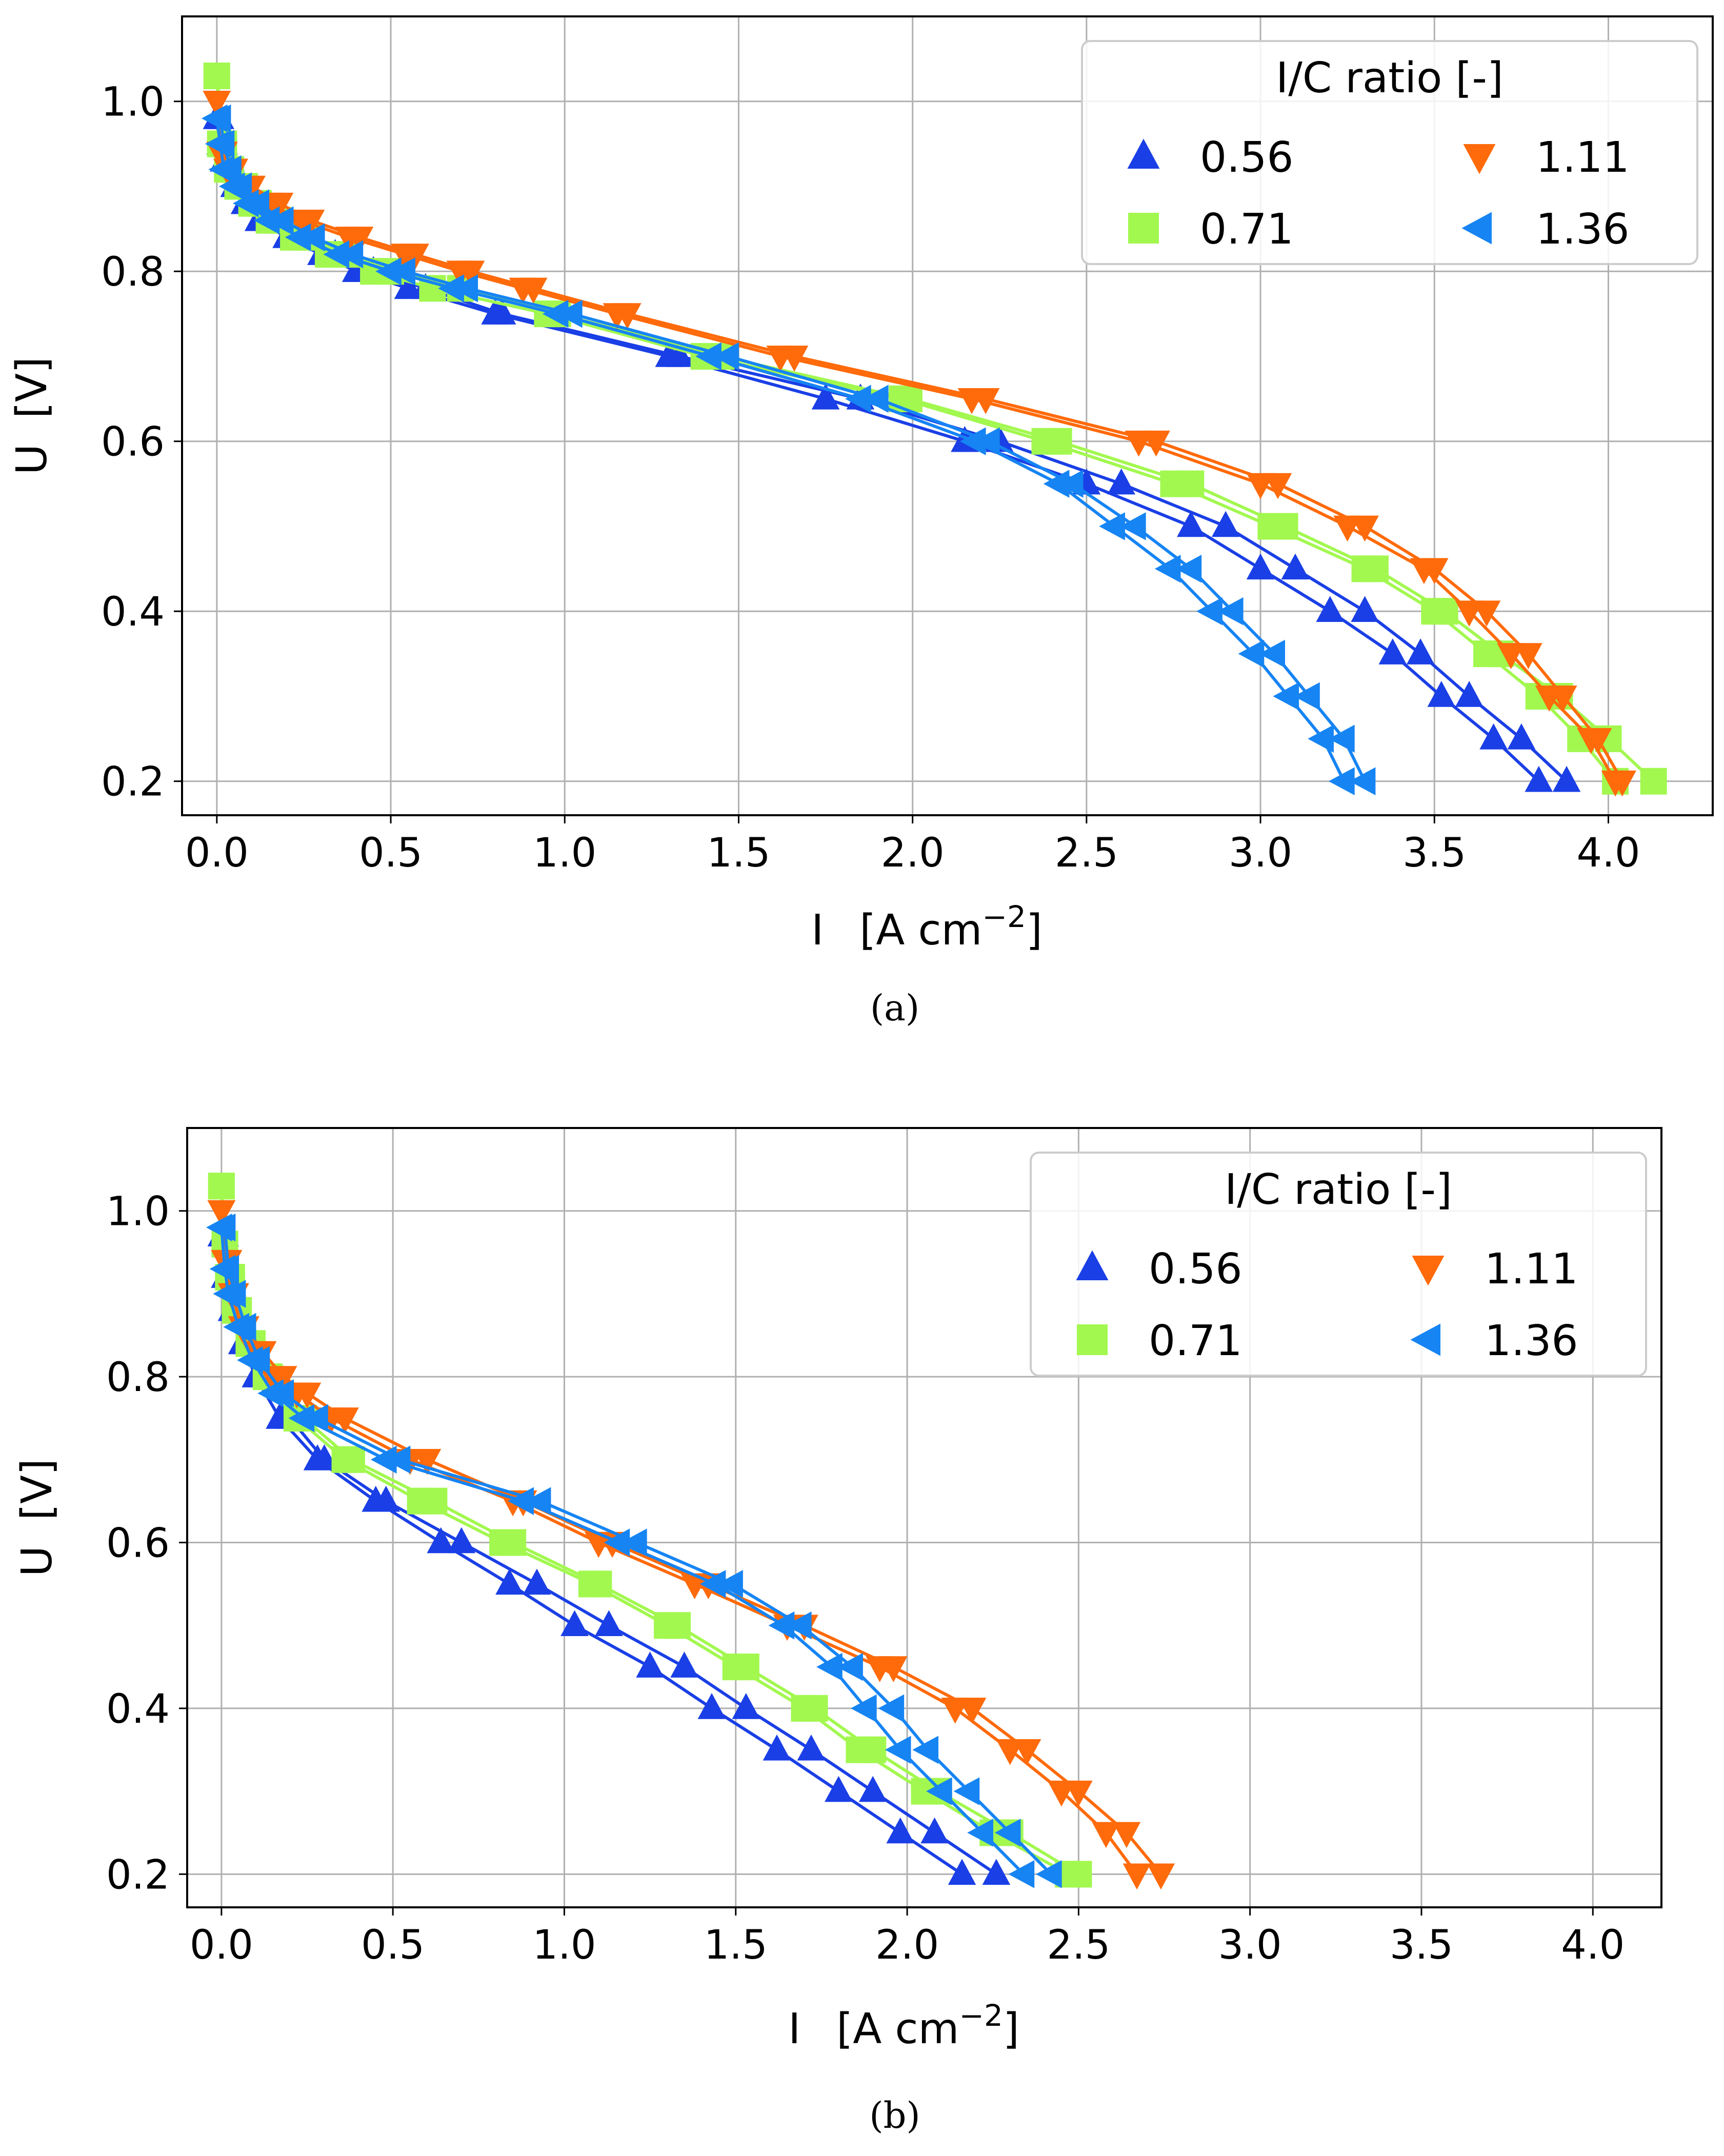 This screenshot has width=1724, height=2156. I want to click on x-tick-label: 2.5, so click(1078, 1945).